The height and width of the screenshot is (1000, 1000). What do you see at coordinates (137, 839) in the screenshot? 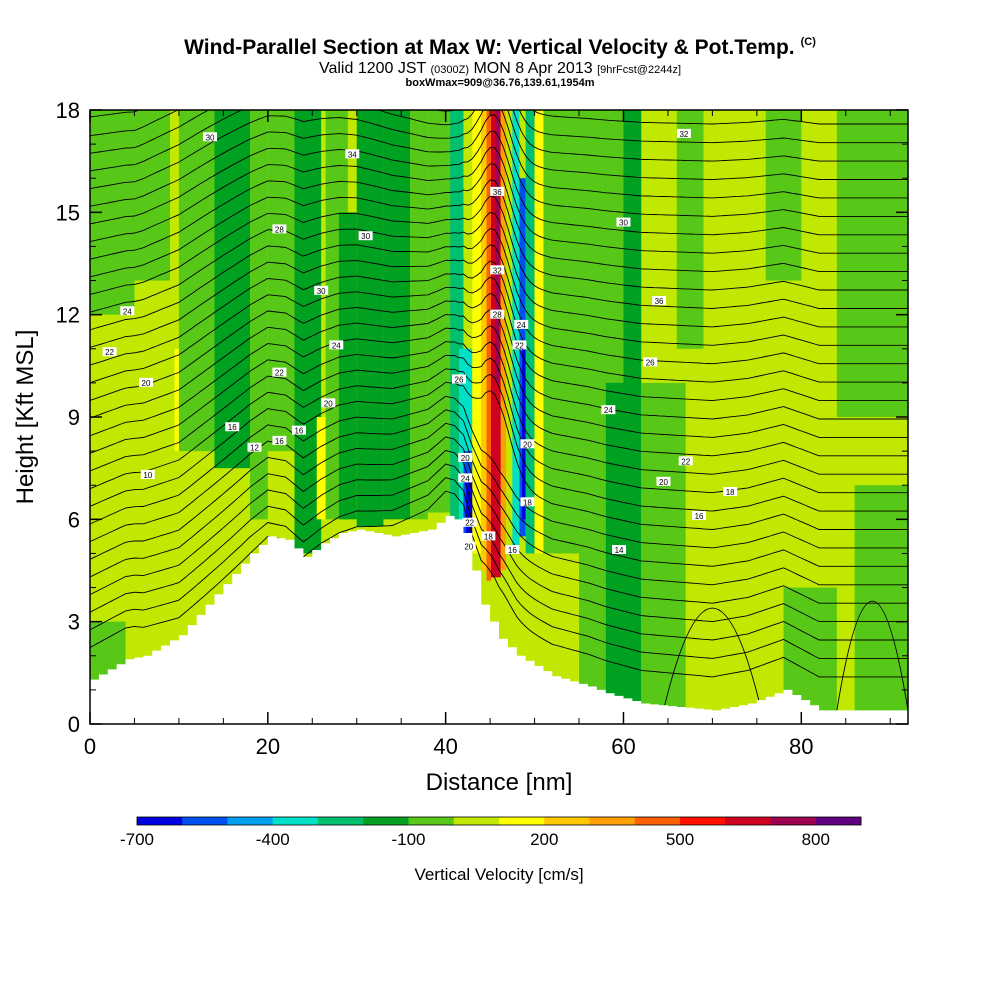
I see `colorbar-tick-label: -700` at bounding box center [137, 839].